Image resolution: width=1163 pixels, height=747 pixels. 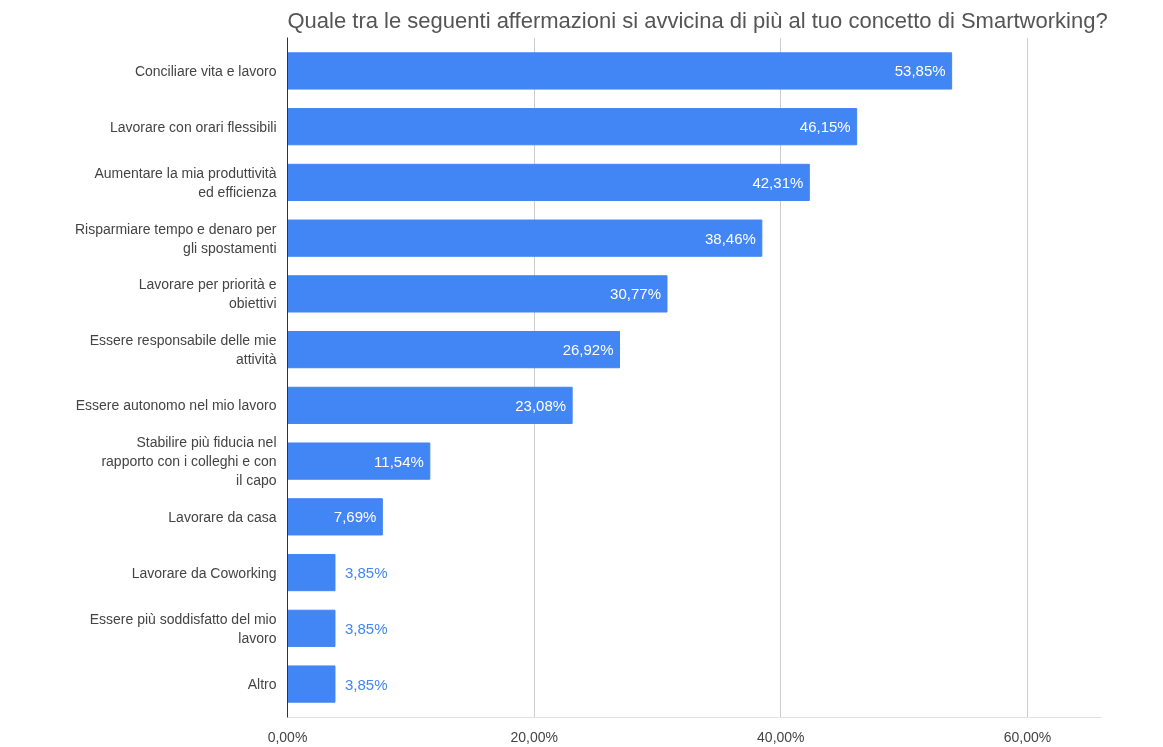 I want to click on data-label: 11,54%, so click(x=399, y=461).